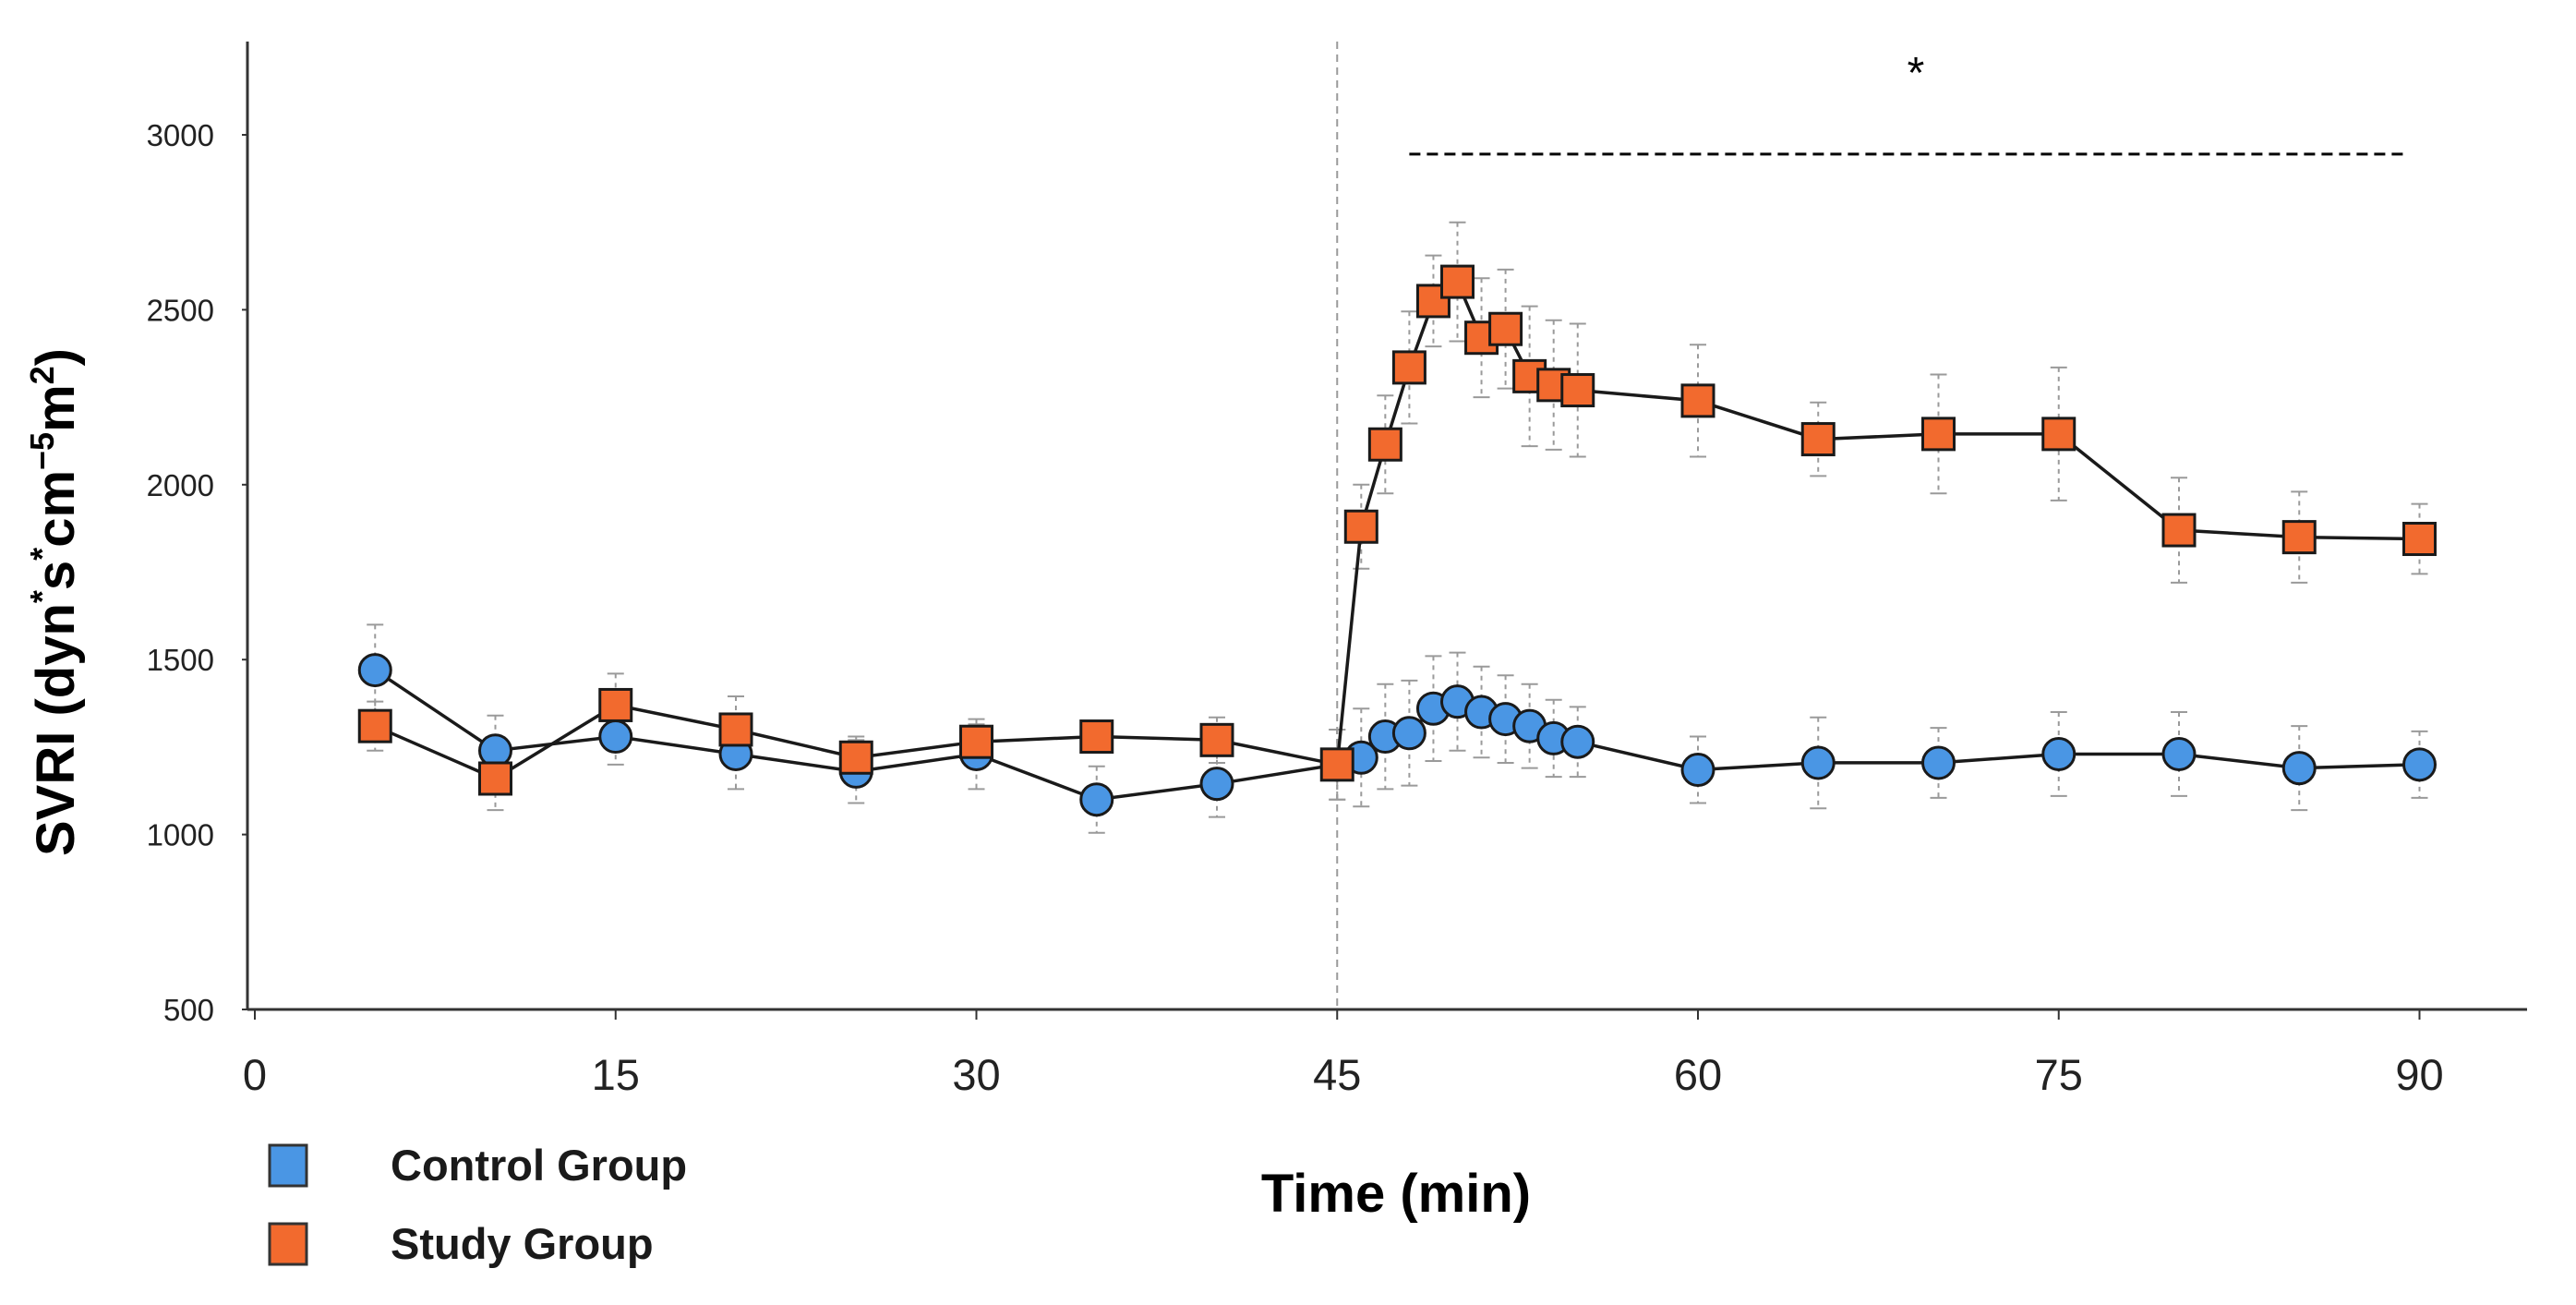  Describe the element at coordinates (180, 835) in the screenshot. I see `y-tick-label: 1000` at that location.